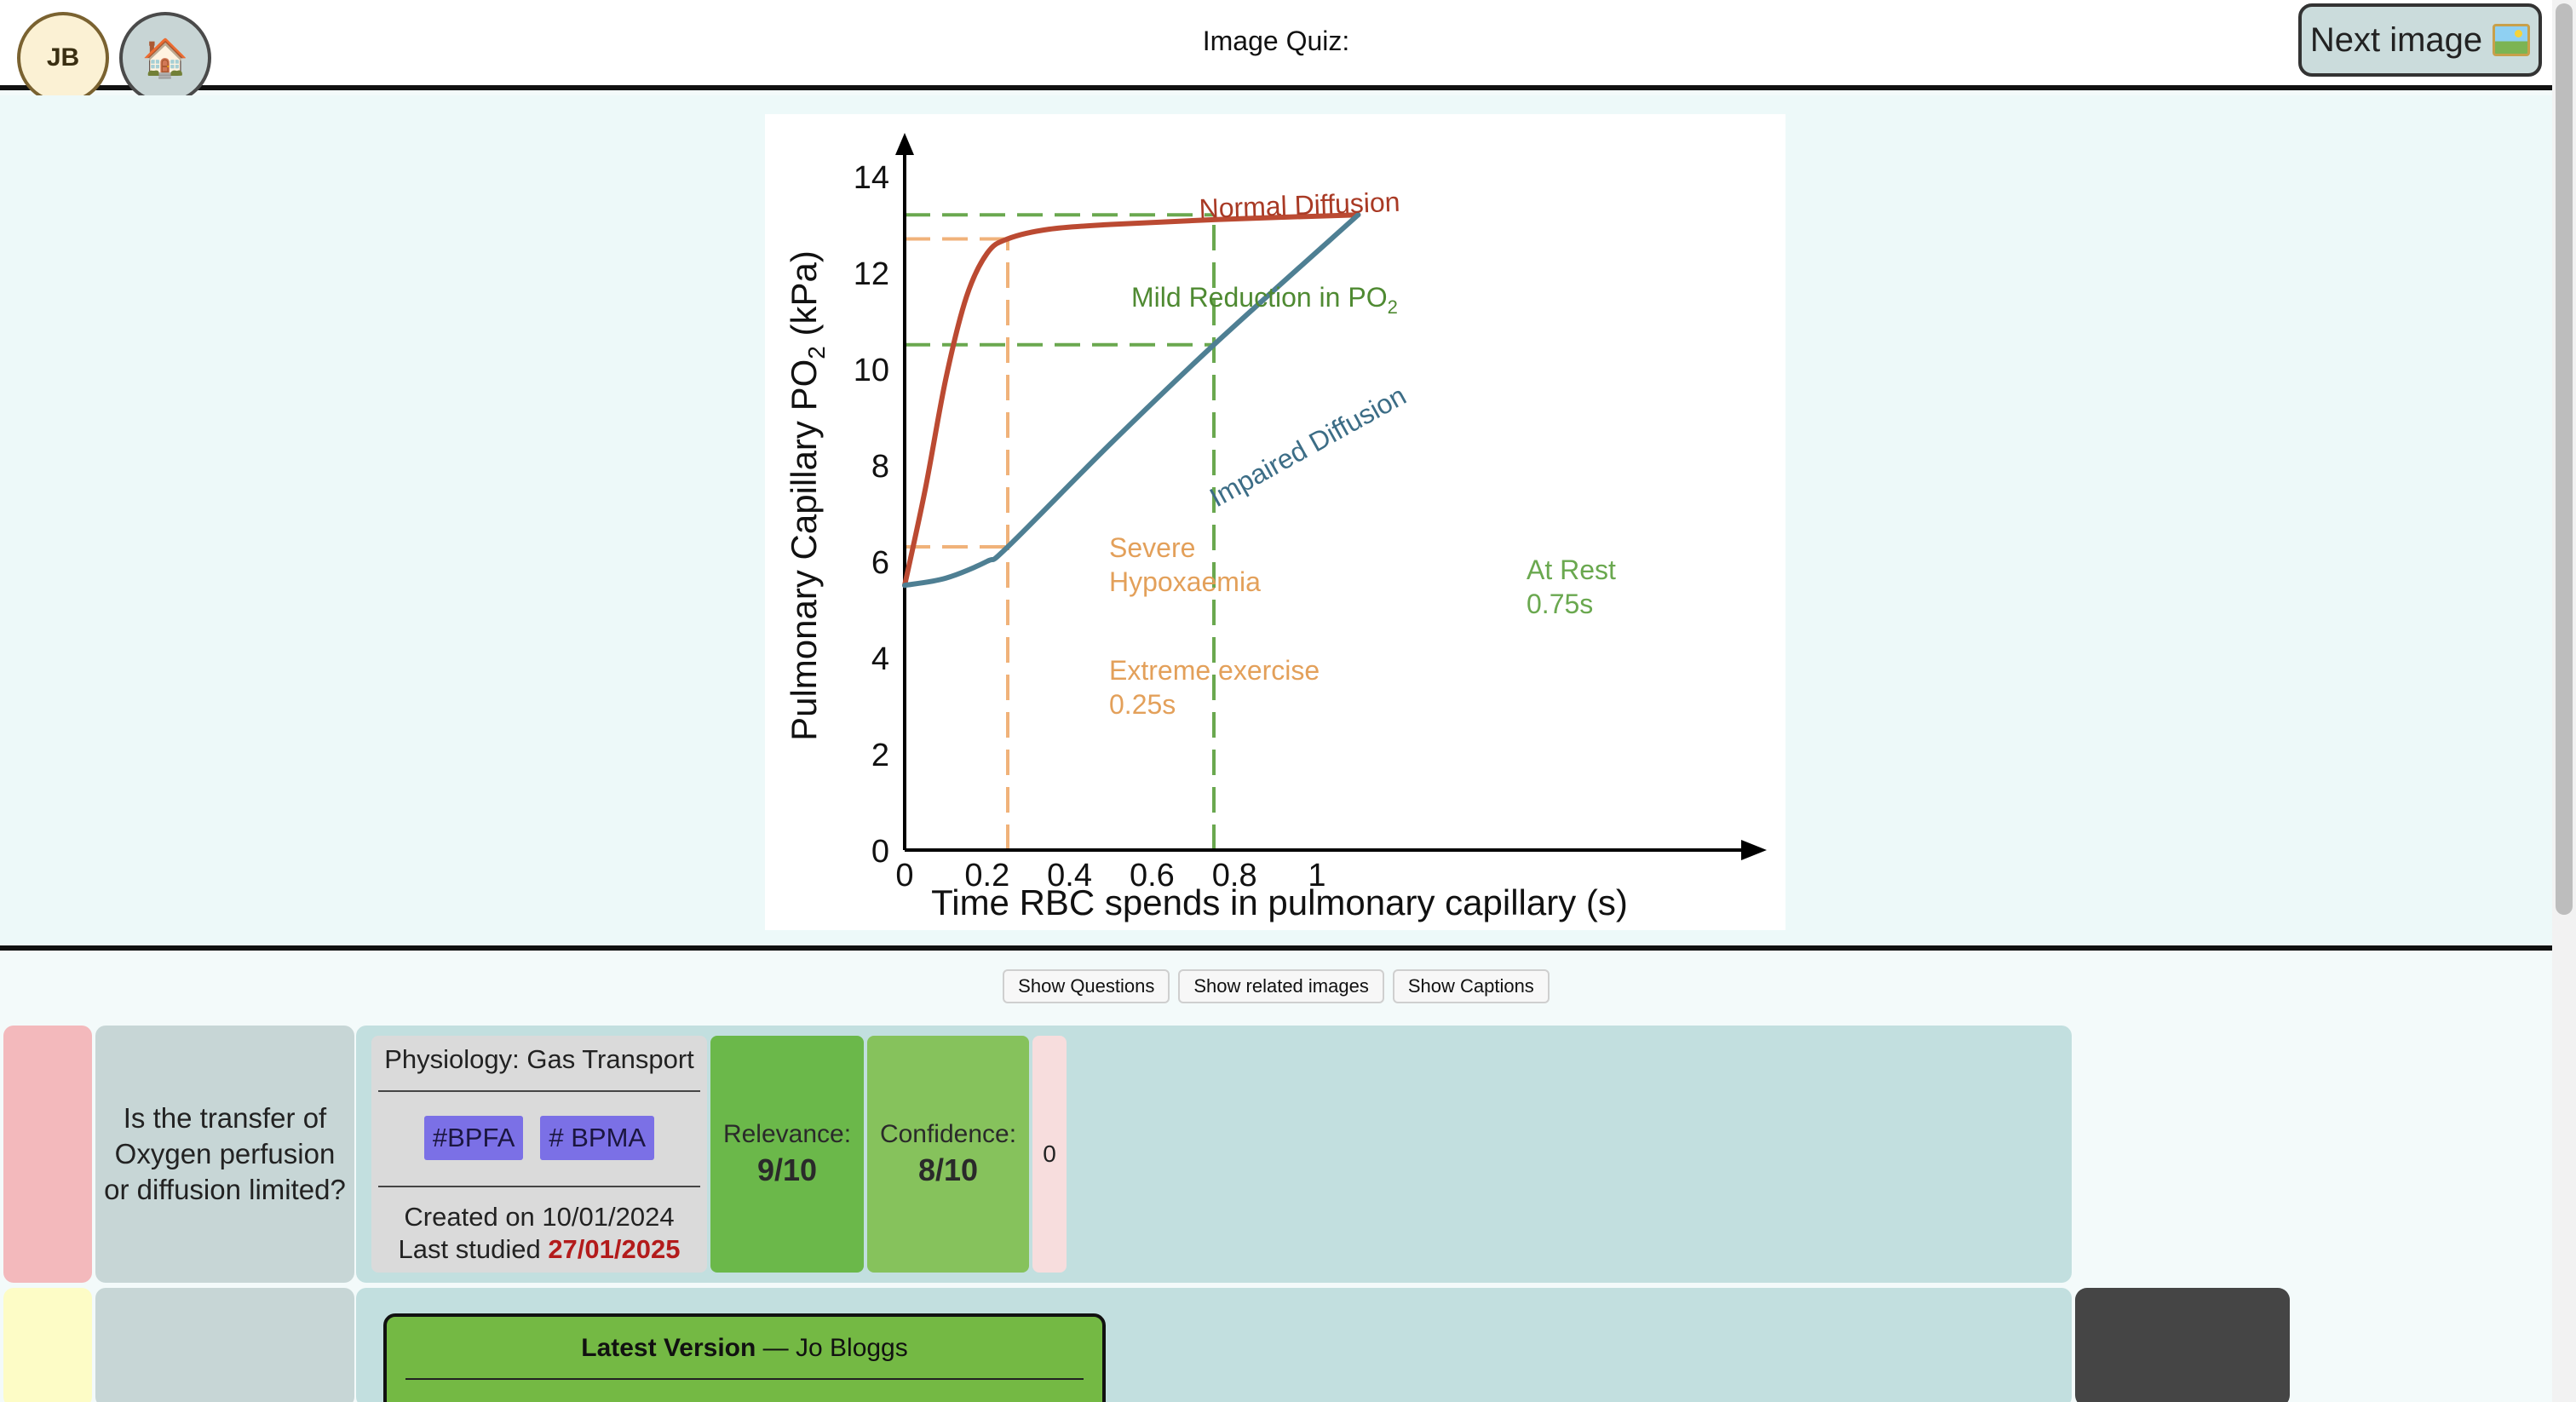 This screenshot has width=2576, height=1402. What do you see at coordinates (2182, 1345) in the screenshot?
I see `card-side-panel` at bounding box center [2182, 1345].